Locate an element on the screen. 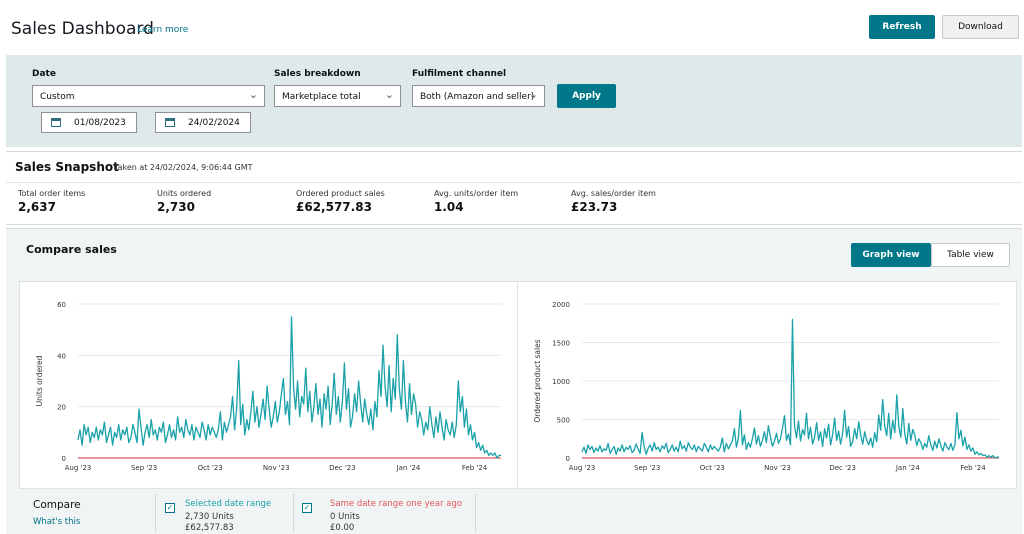  table-view-button: Table view is located at coordinates (970, 255).